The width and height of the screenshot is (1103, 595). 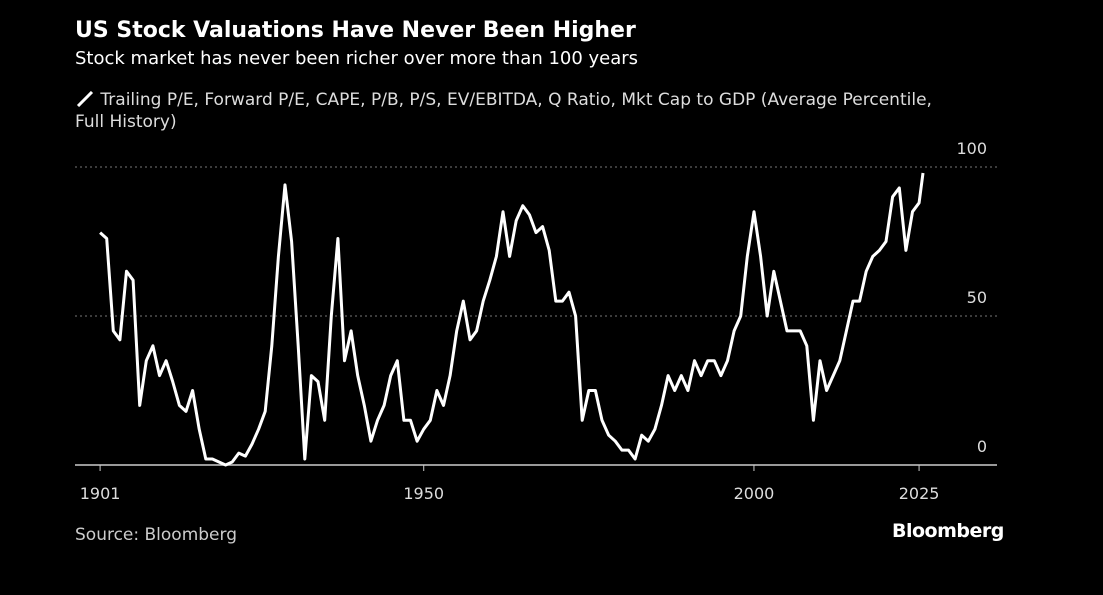 I want to click on brand: Bloomberg, so click(x=948, y=531).